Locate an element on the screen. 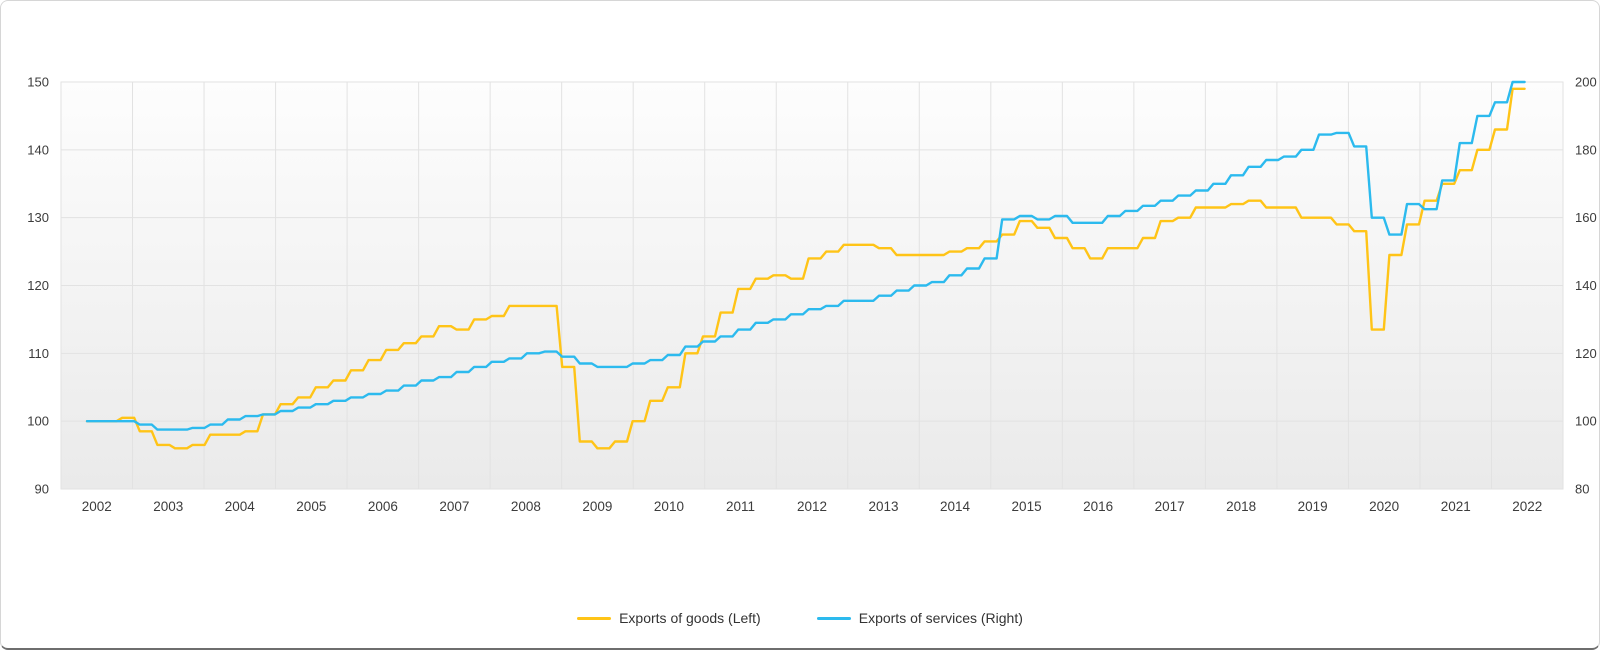 This screenshot has width=1600, height=650. x-axis-year-label: 2014 is located at coordinates (955, 506).